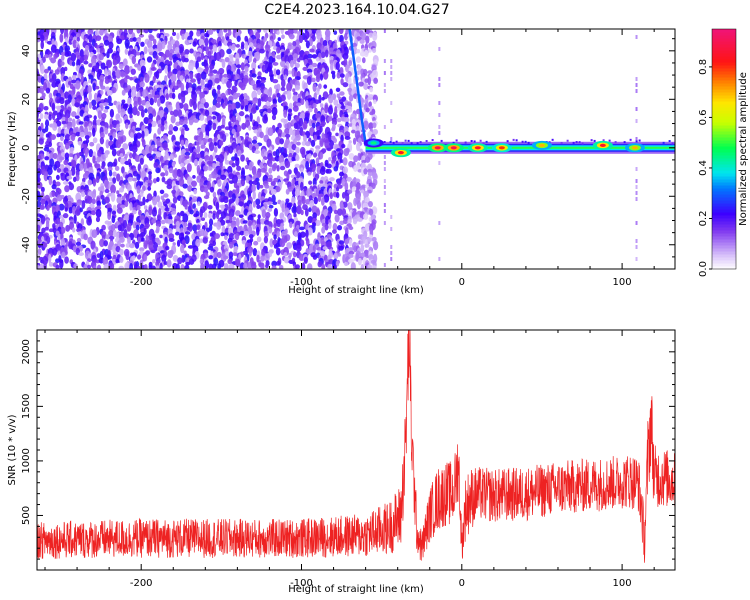 The width and height of the screenshot is (750, 600). I want to click on snr-x-tick-label: -200, so click(141, 583).